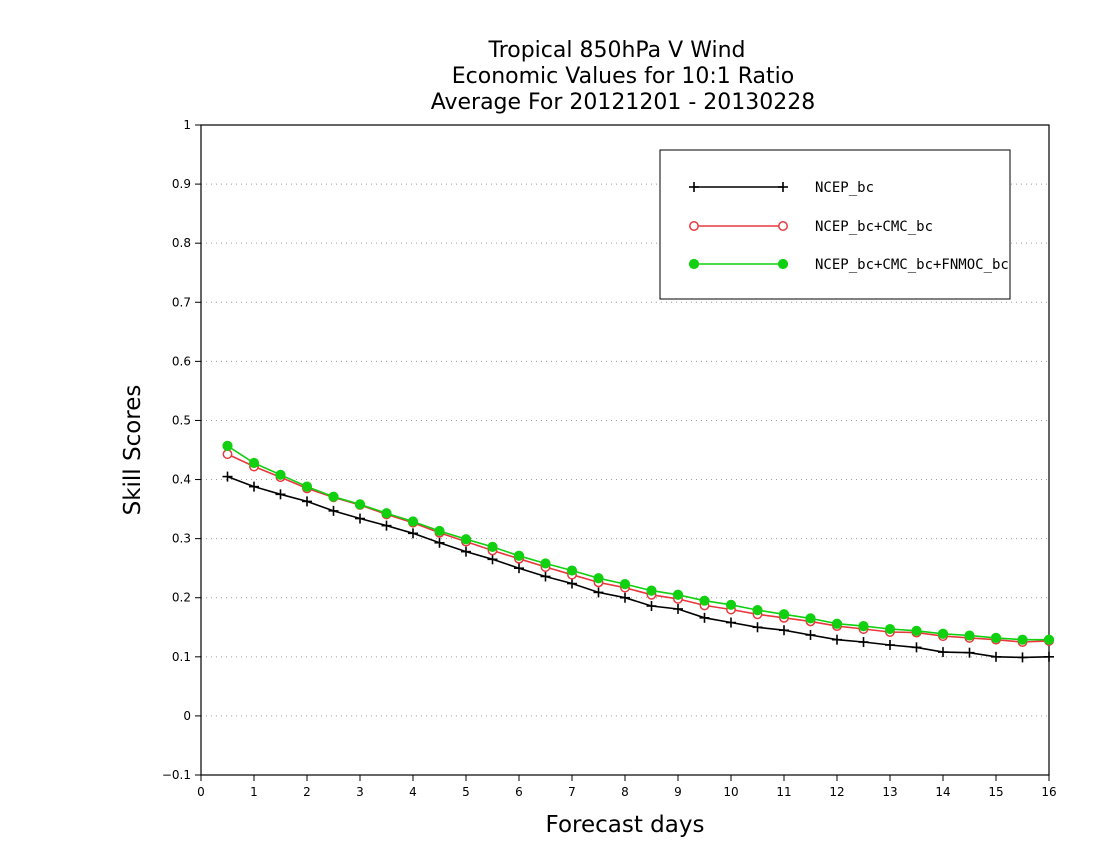  Describe the element at coordinates (616, 50) in the screenshot. I see `chart-title: Tropical 850hPa V Wind` at that location.